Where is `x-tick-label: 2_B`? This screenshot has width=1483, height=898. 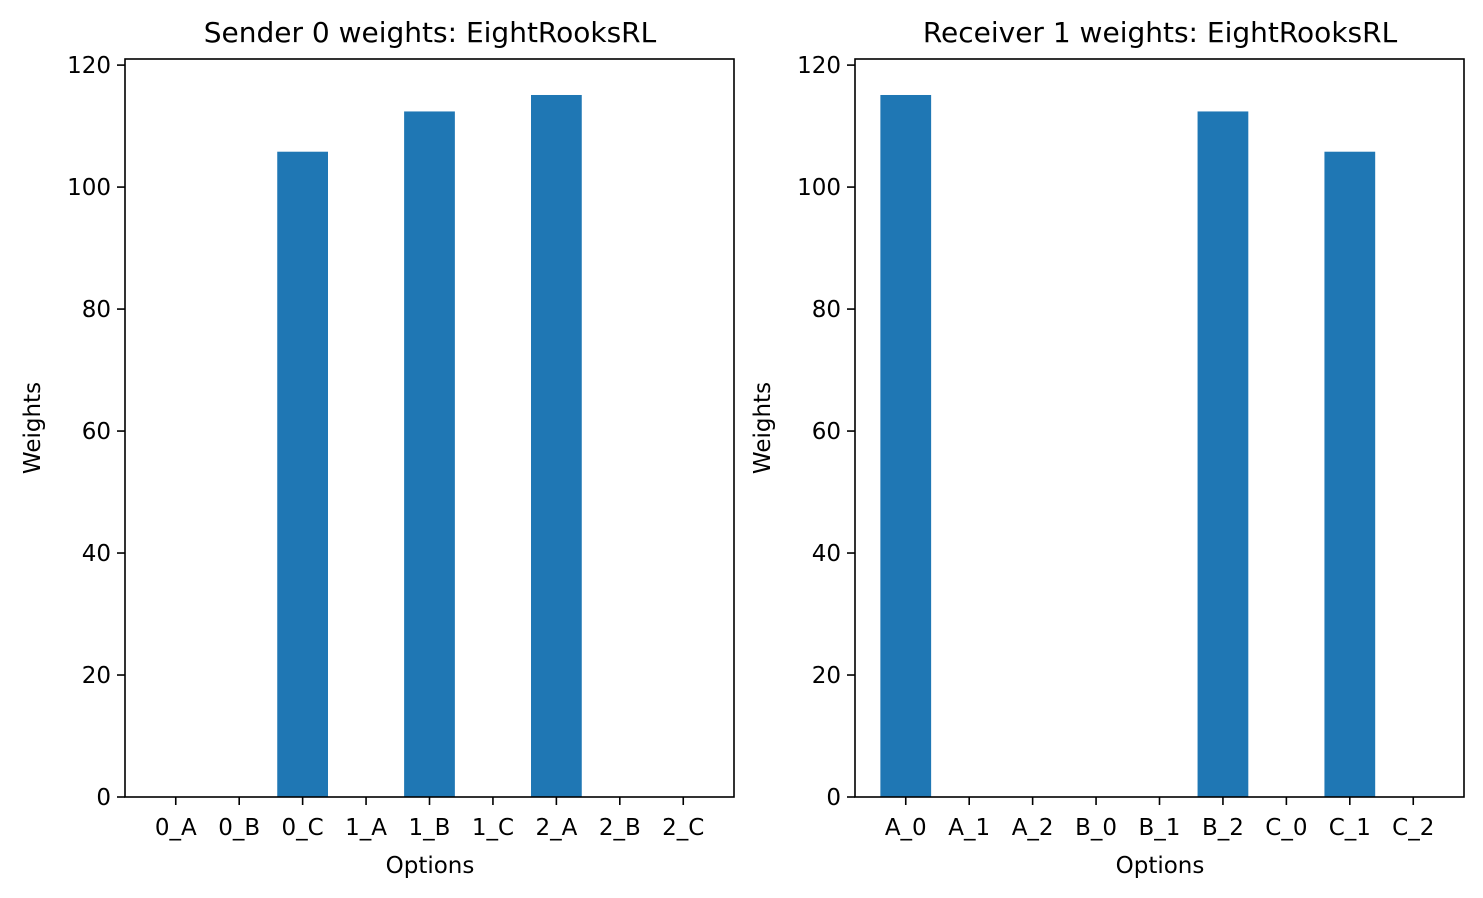 x-tick-label: 2_B is located at coordinates (620, 828).